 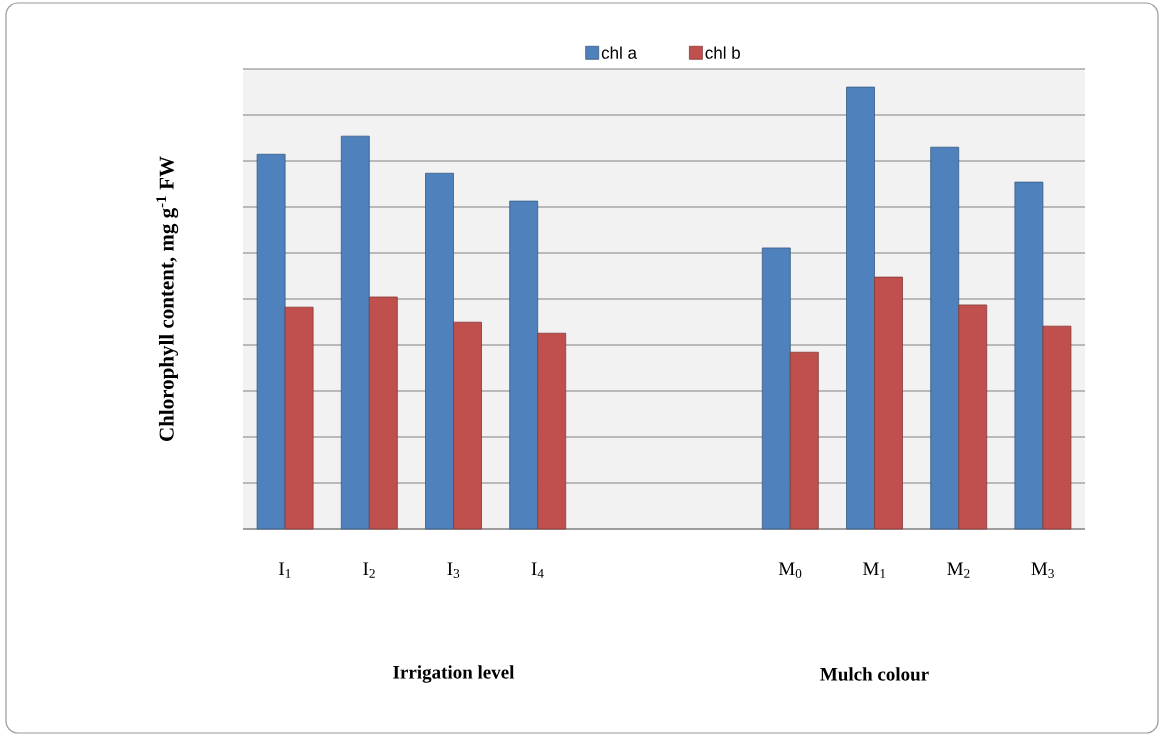 I want to click on x-tick-label: I$_{2}$, so click(x=369, y=570).